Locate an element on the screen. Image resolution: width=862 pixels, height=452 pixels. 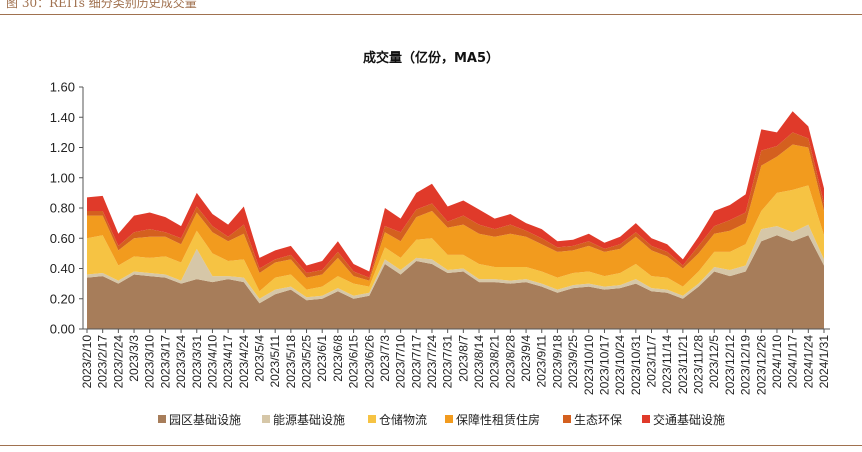
y-axis: 0.00 0.20 0.40 0.60 0.80 1.00 1.20 1.40 1.60 is located at coordinates (67, 208).